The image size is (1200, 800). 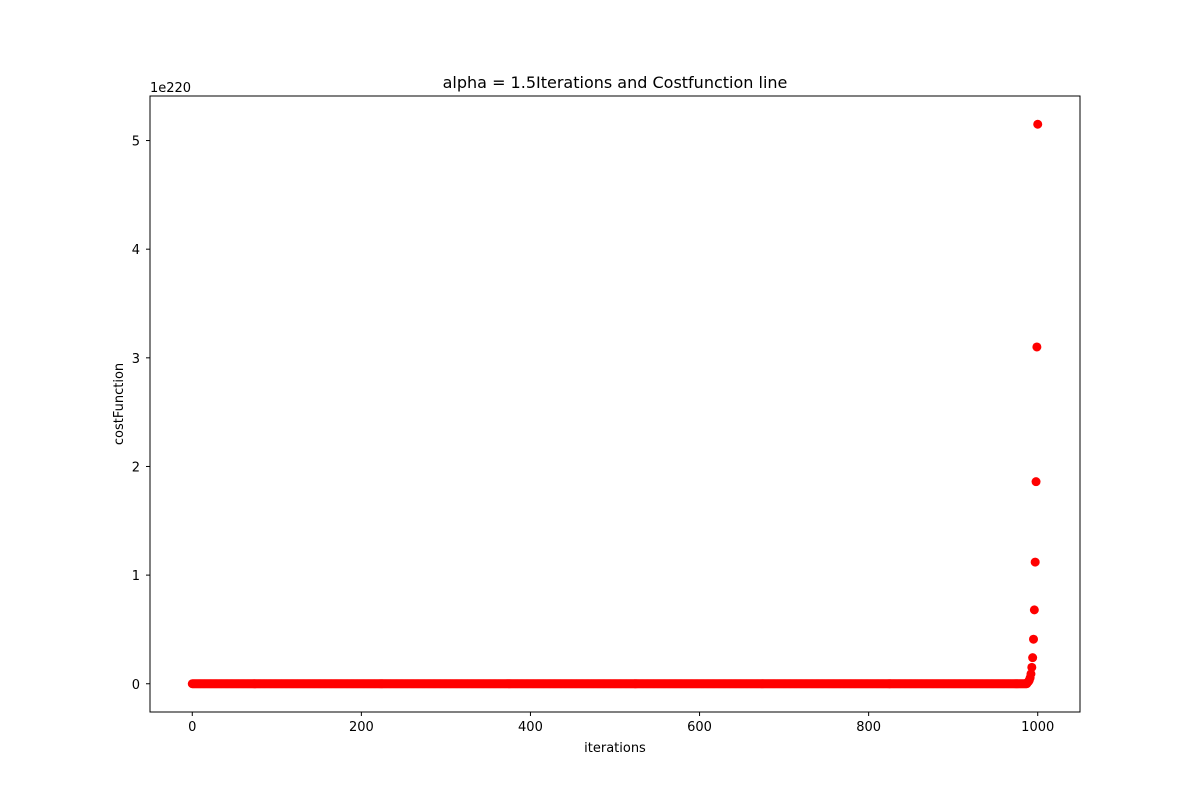 What do you see at coordinates (136, 685) in the screenshot?
I see `y-tick-label: 0` at bounding box center [136, 685].